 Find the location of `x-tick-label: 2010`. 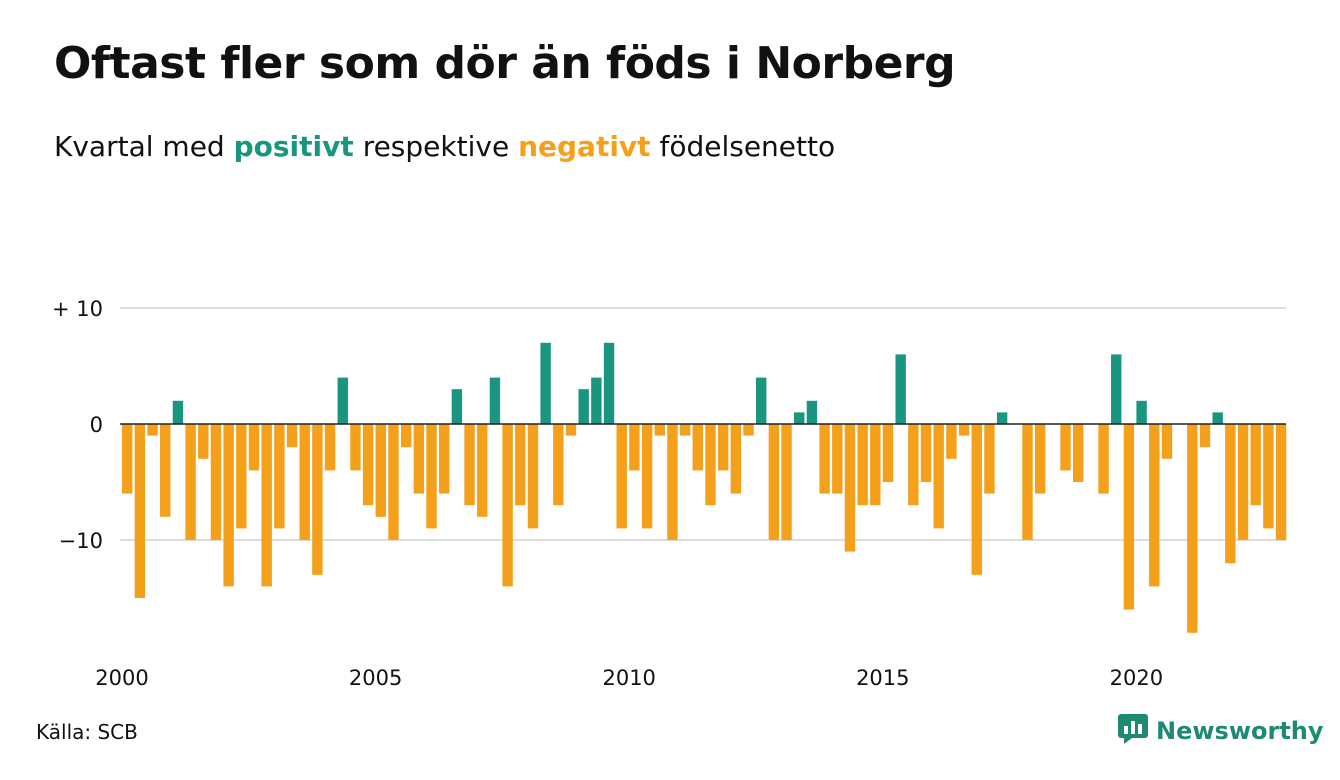

x-tick-label: 2010 is located at coordinates (628, 678).